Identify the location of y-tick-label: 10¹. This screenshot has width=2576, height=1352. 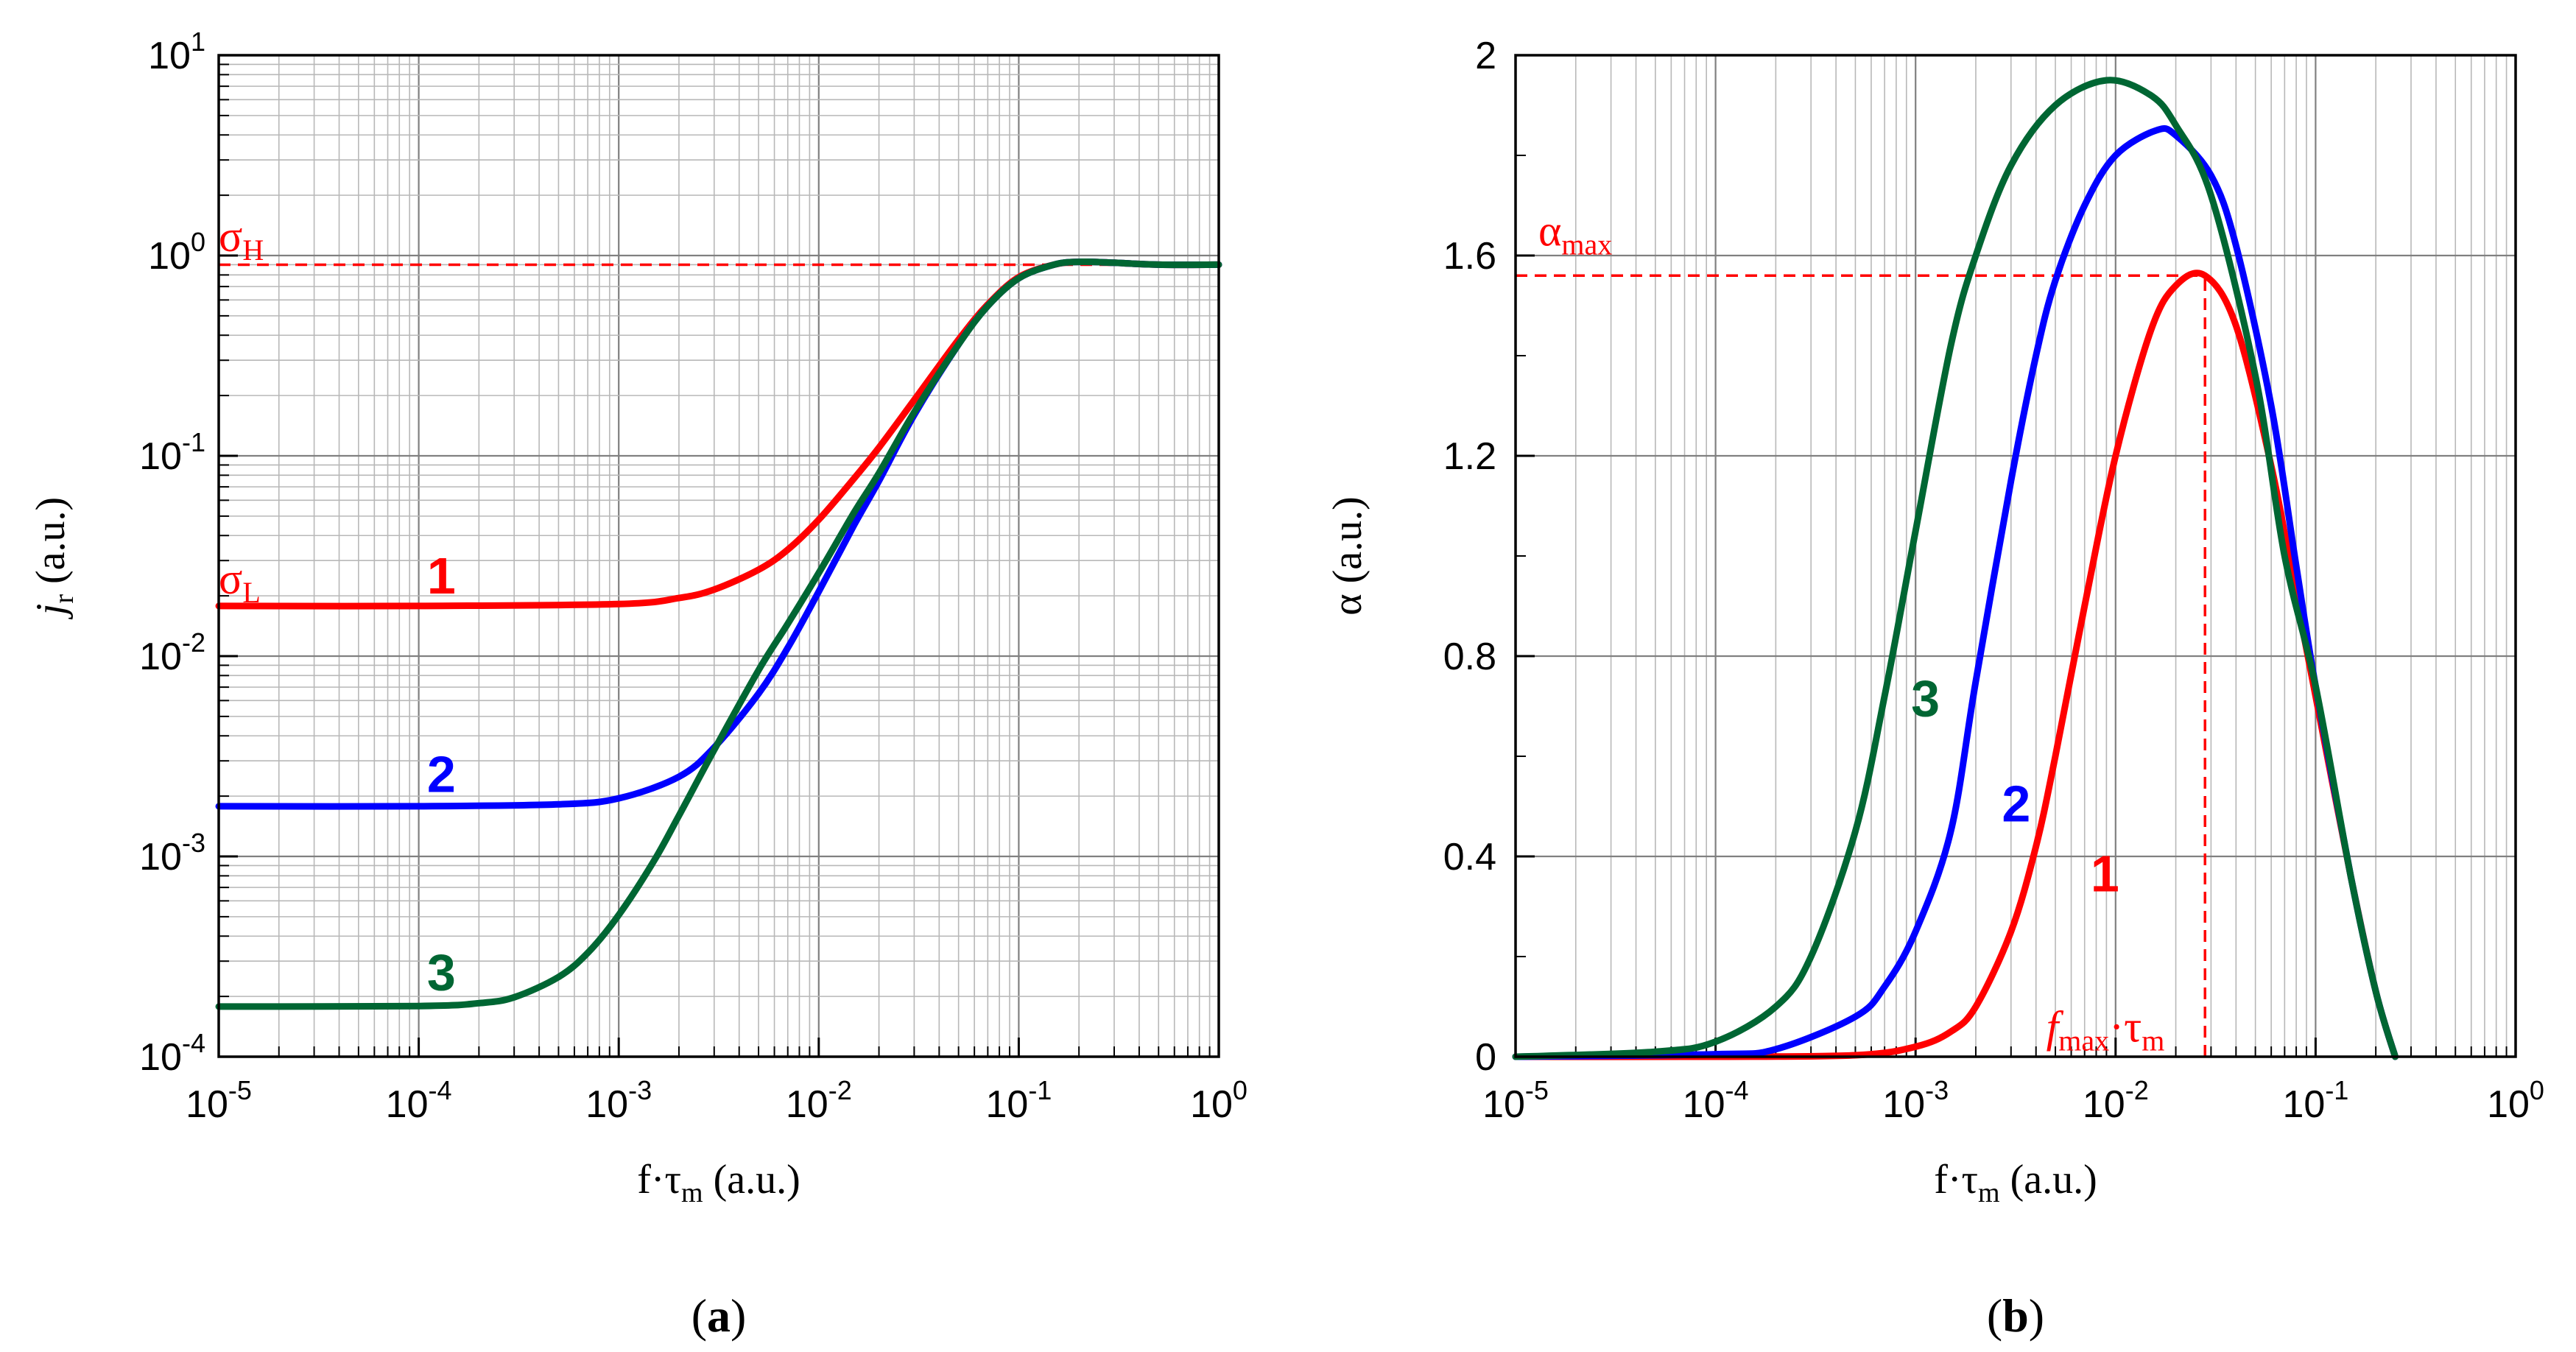
(176, 52).